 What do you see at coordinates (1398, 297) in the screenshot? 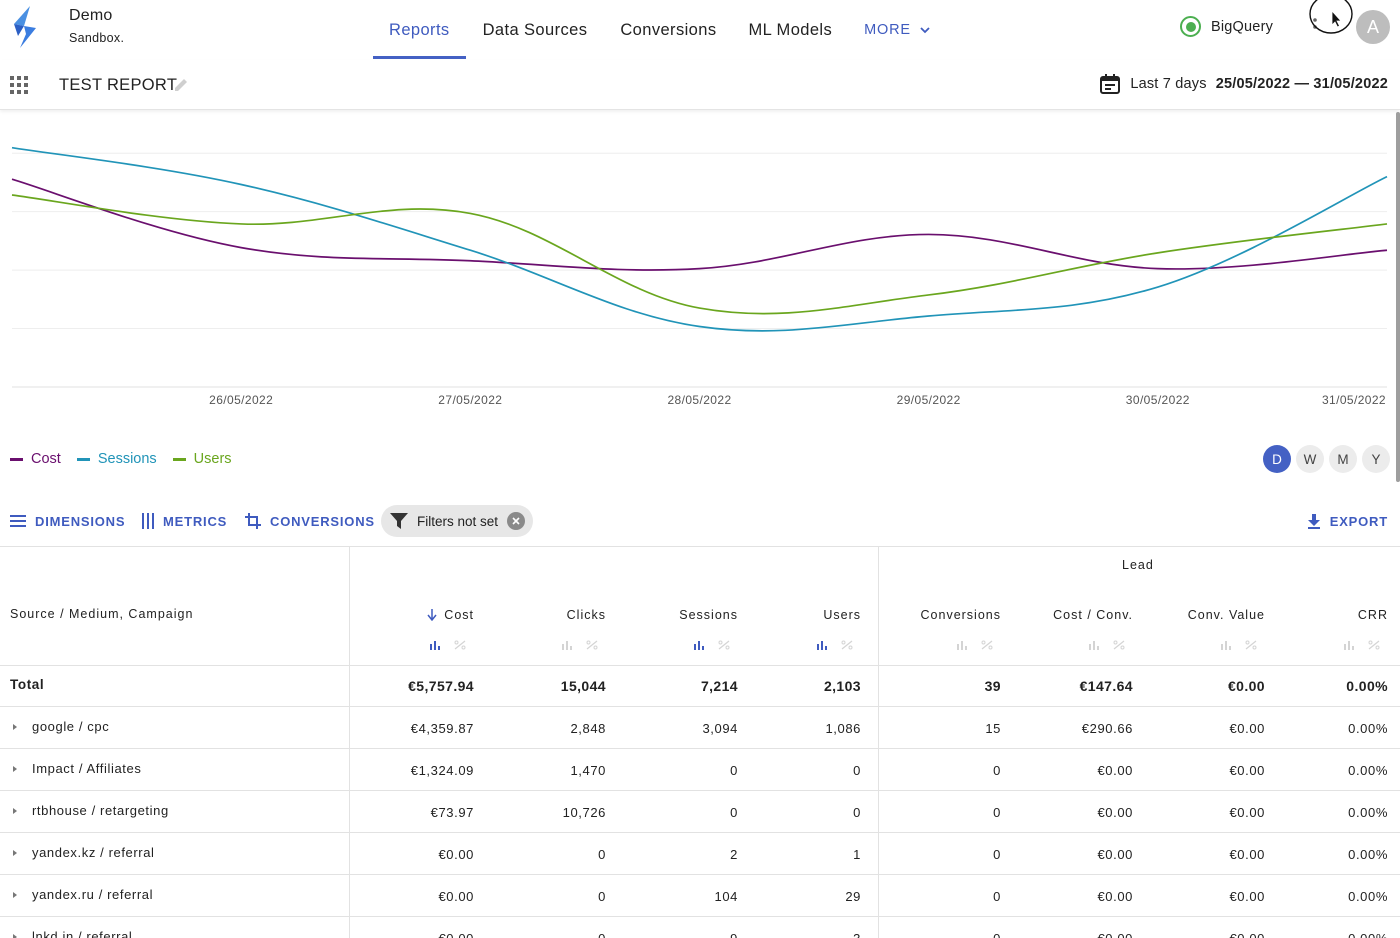
I see `page-scrollbar` at bounding box center [1398, 297].